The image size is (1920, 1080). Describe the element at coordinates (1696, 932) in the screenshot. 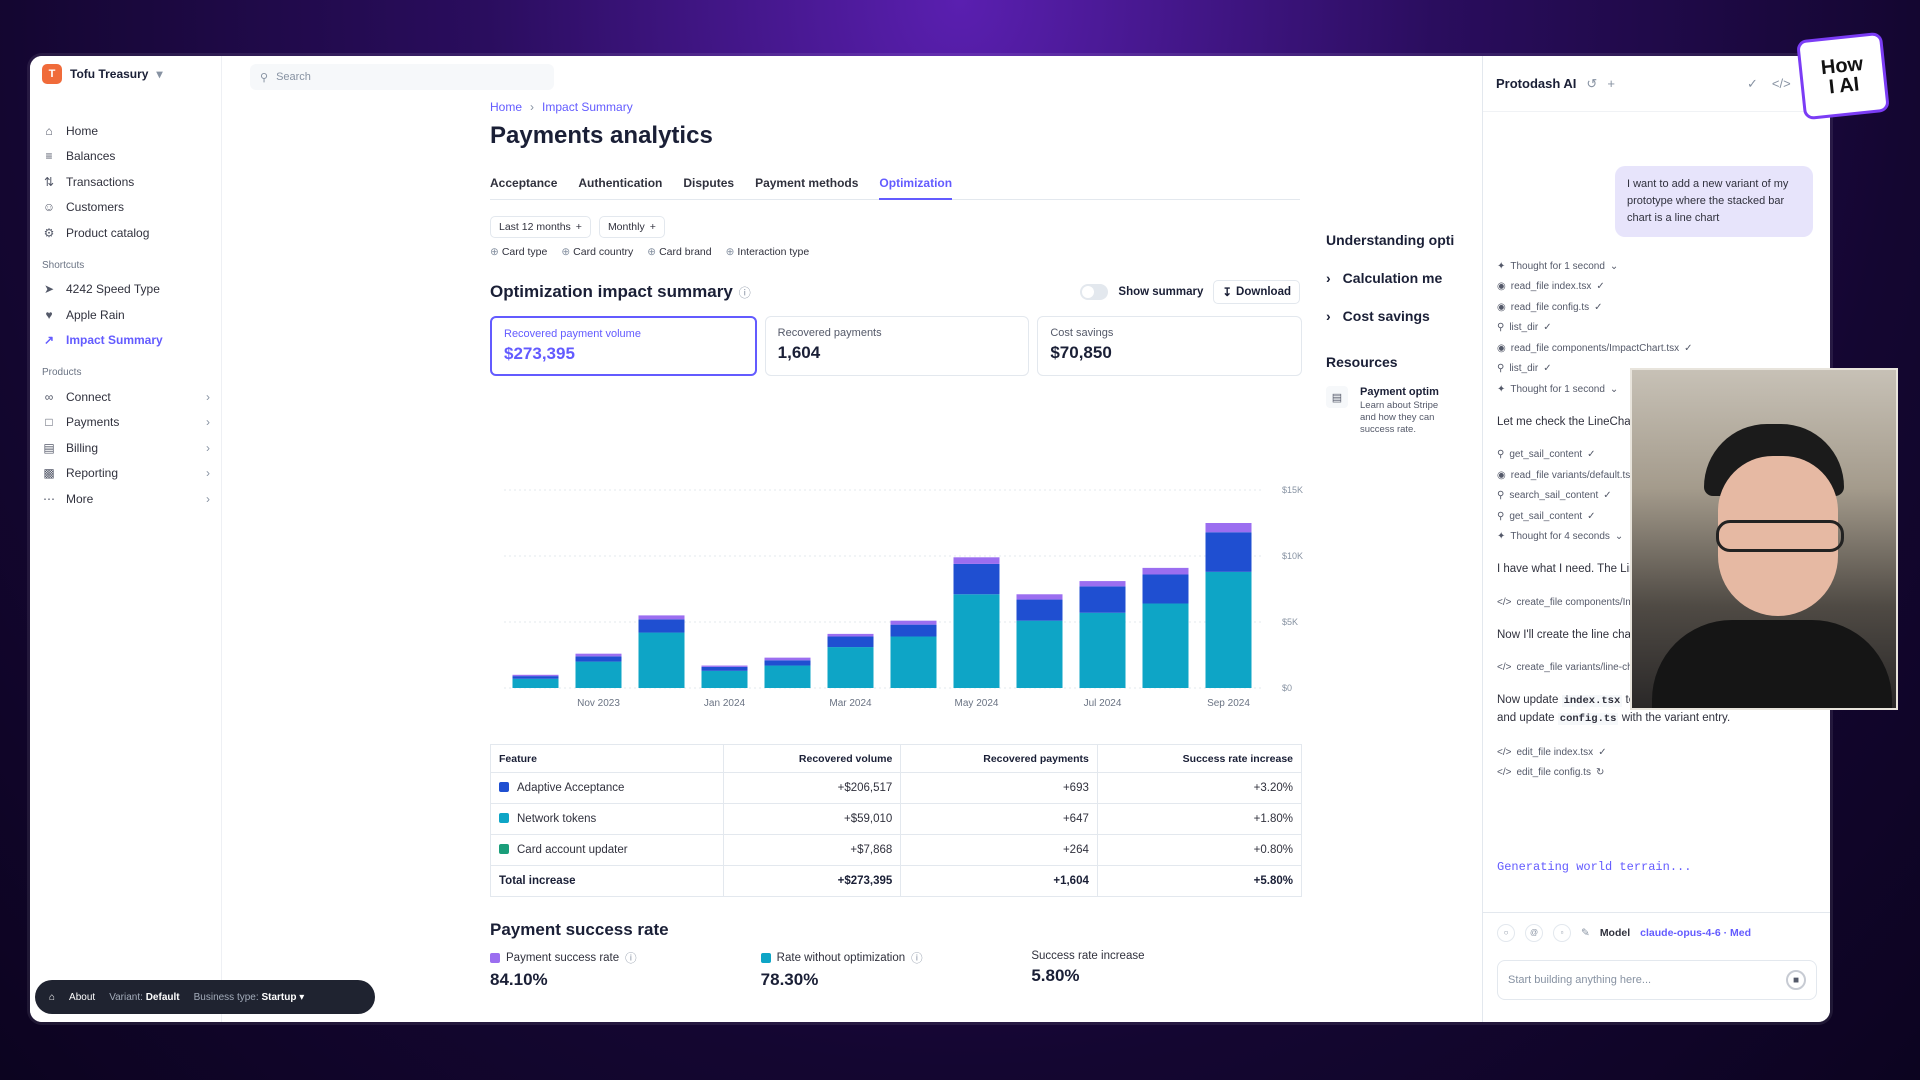

I see `model-select: claude-opus-4-6 · Med` at that location.